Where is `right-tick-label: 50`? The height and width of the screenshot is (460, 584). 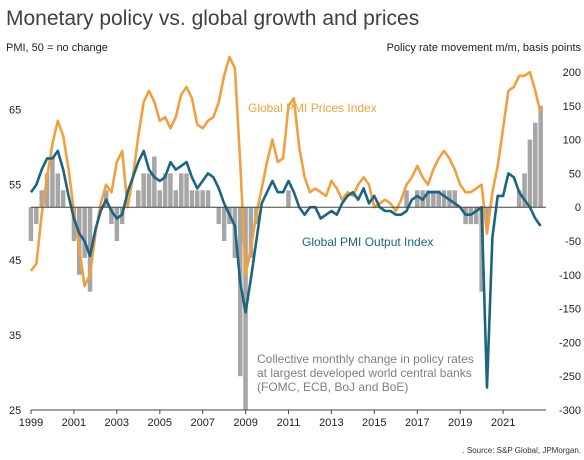 right-tick-label: 50 is located at coordinates (575, 174).